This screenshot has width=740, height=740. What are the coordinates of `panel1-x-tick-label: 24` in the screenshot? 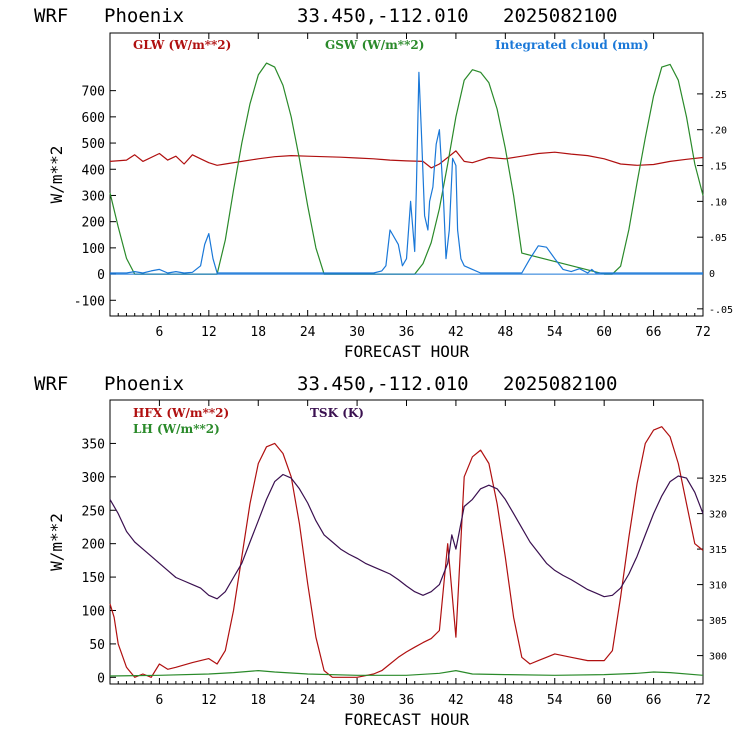 It's located at (308, 332).